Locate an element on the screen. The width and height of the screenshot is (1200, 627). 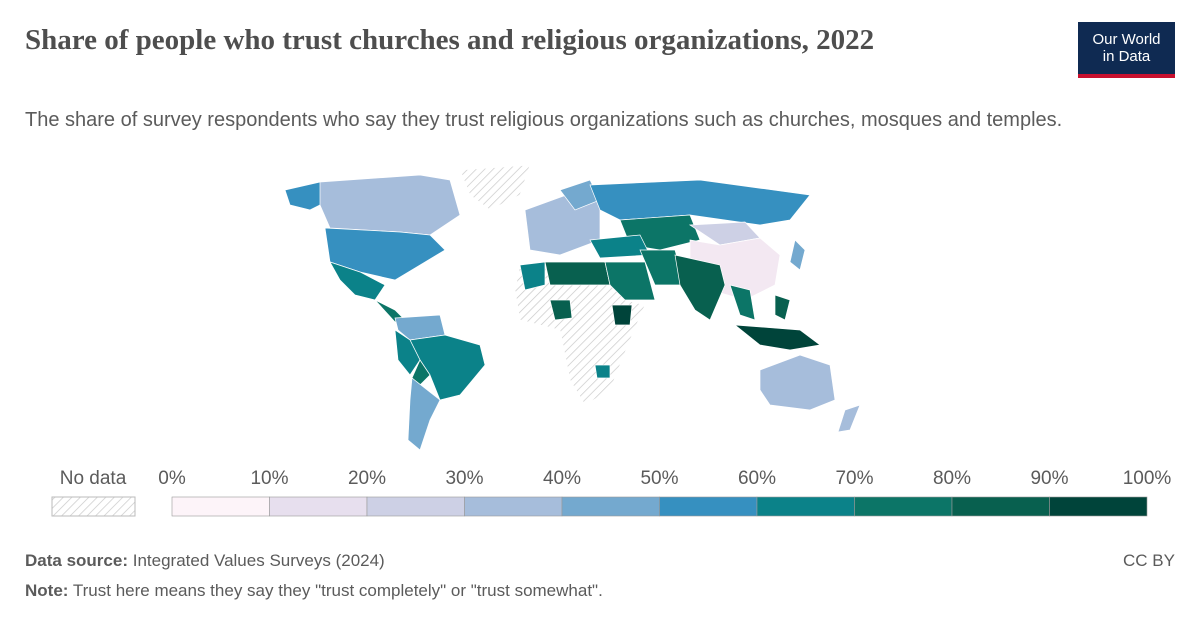
legend-tick-label: 90% is located at coordinates (1049, 478).